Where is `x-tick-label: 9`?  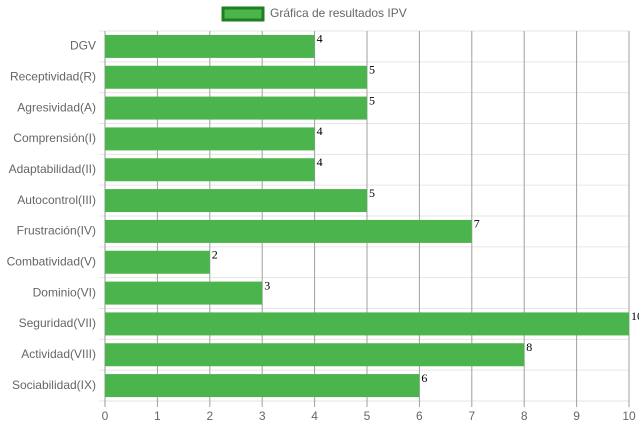 x-tick-label: 9 is located at coordinates (576, 416).